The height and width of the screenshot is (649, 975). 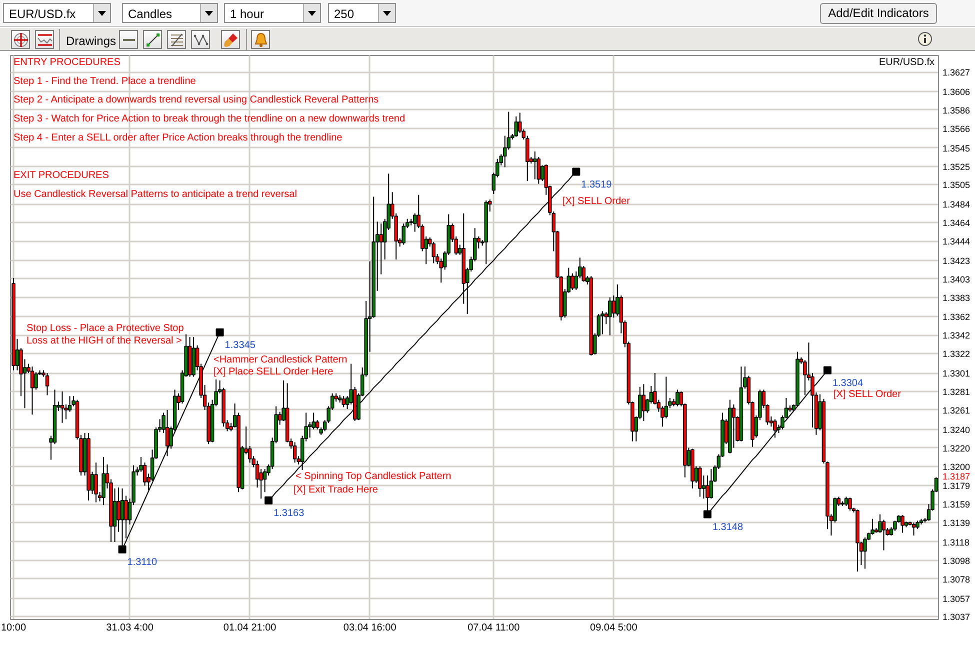 I want to click on y-tick-label: 1.3261, so click(x=956, y=410).